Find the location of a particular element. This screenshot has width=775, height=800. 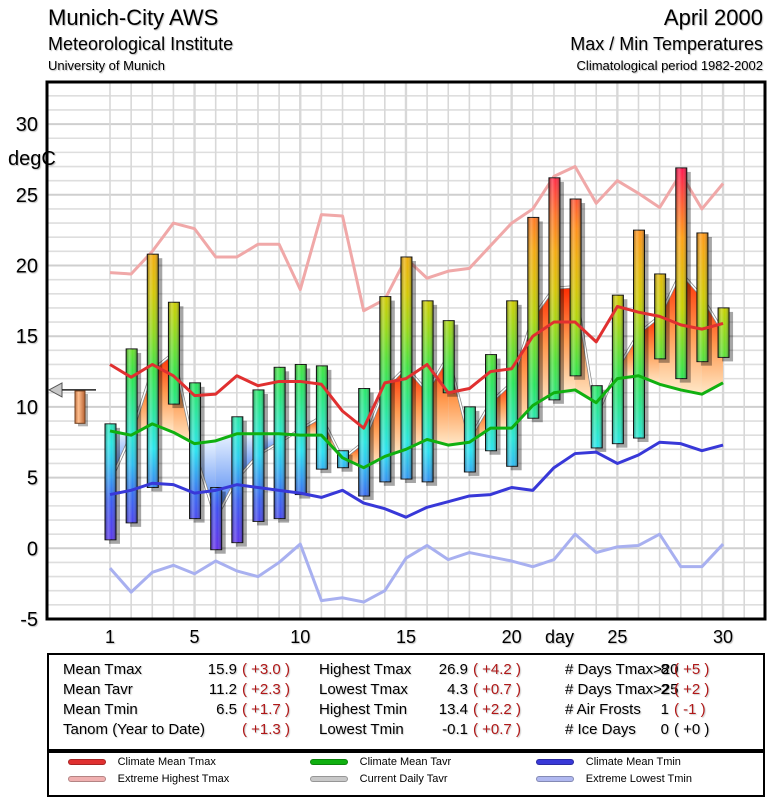

x-tick-label: 25 is located at coordinates (617, 637).